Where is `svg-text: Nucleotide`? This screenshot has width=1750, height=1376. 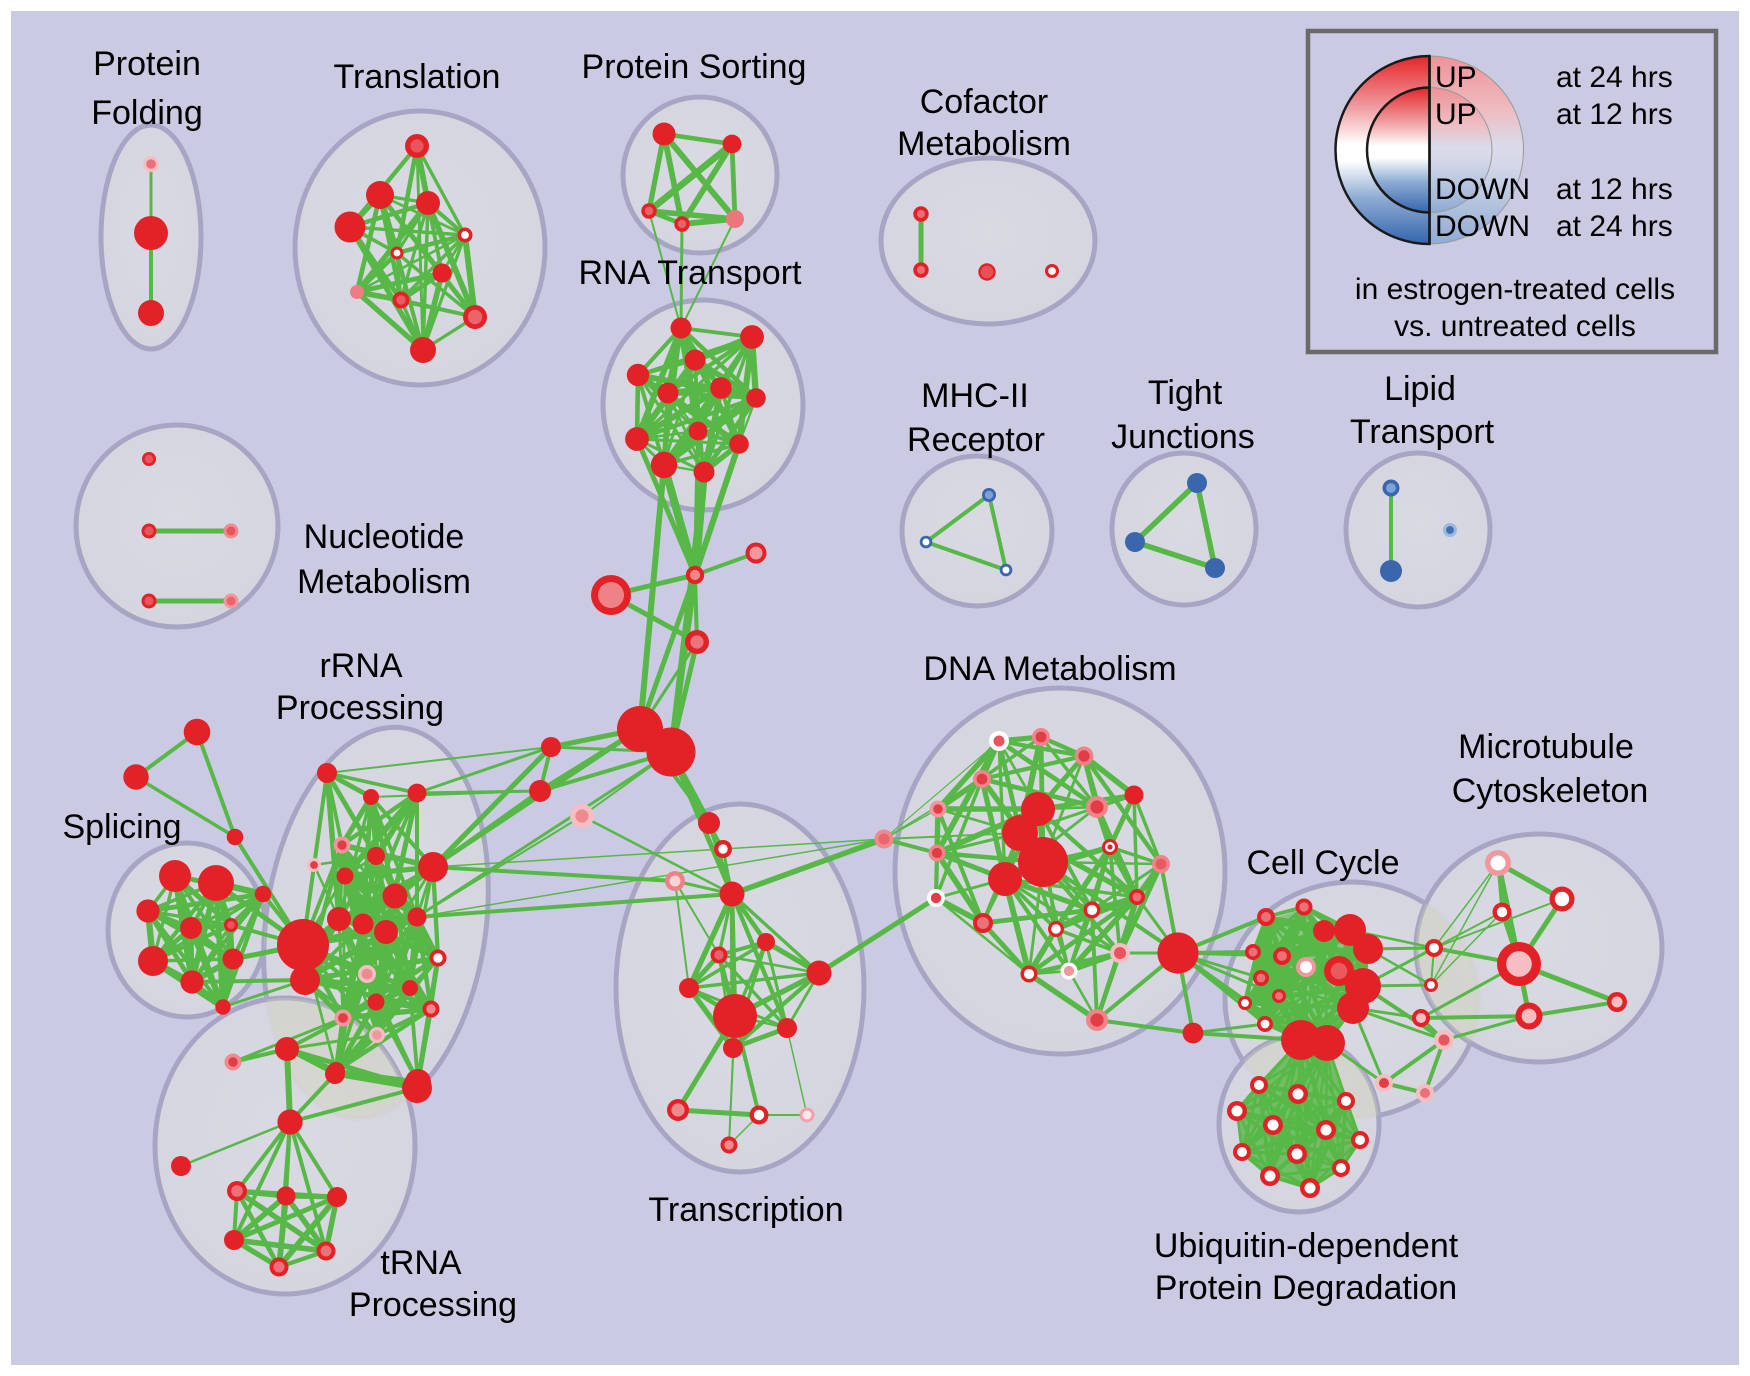 svg-text: Nucleotide is located at coordinates (384, 537).